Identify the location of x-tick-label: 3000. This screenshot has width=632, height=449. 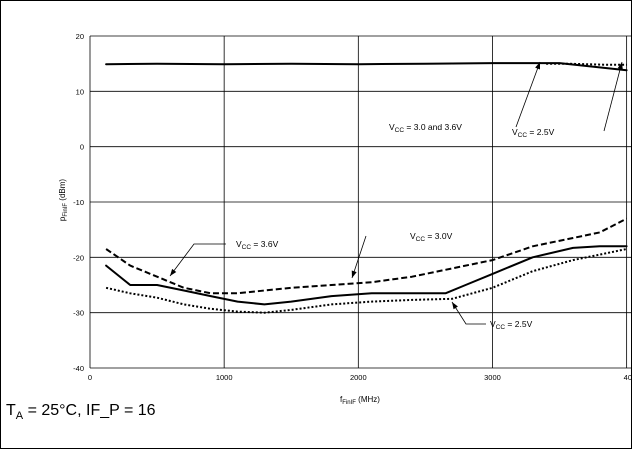
(492, 377).